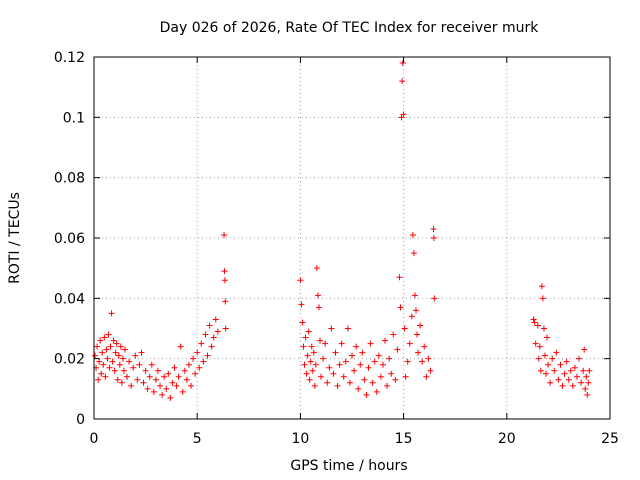 This screenshot has width=640, height=480. Describe the element at coordinates (348, 466) in the screenshot. I see `x-axis-label: GPS time / hours` at that location.